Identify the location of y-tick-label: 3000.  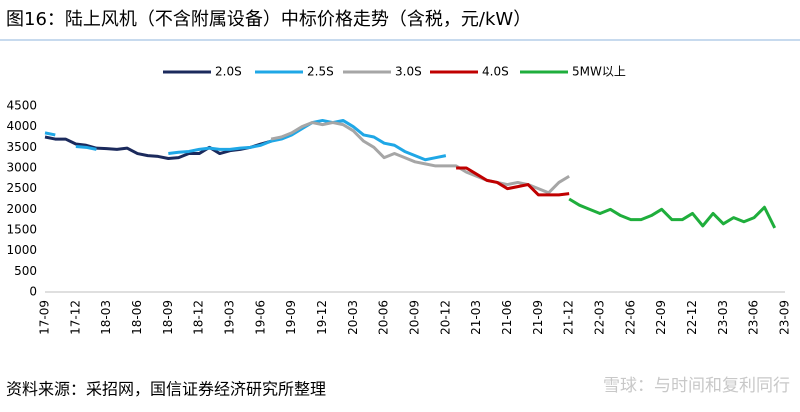
(21, 168).